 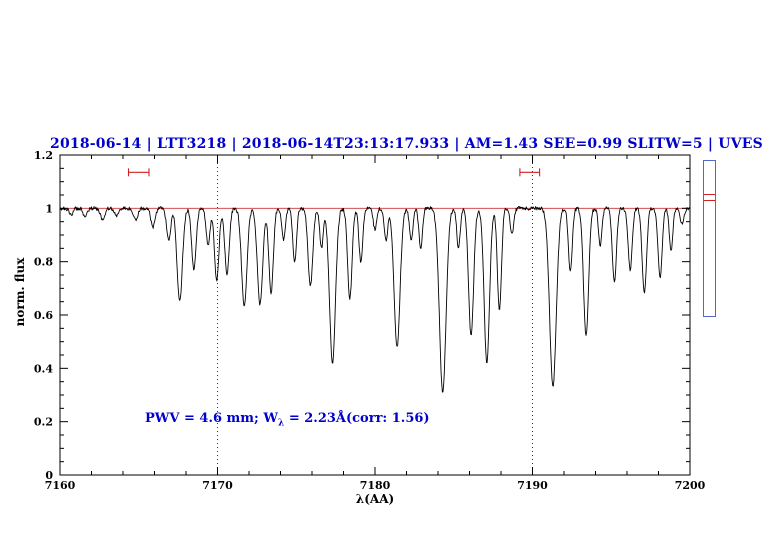 I want to click on y-tick-label: 0, so click(x=49, y=475).